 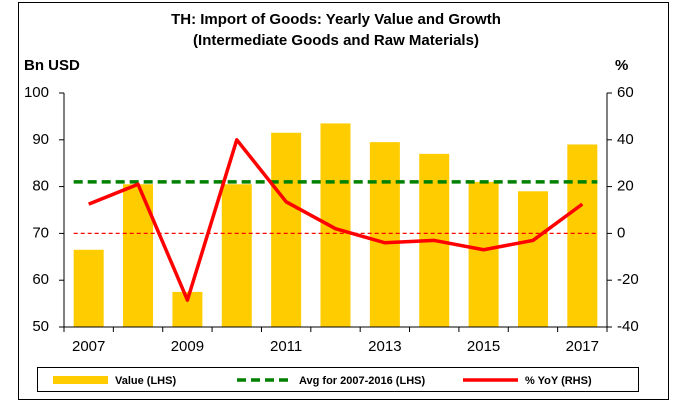 I want to click on y2-tick-label: 0, so click(x=621, y=232).